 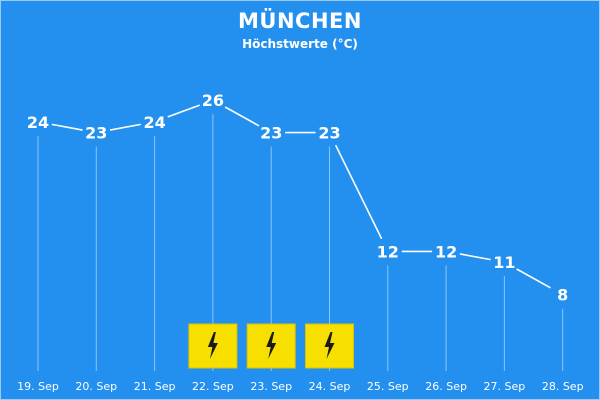 What do you see at coordinates (38, 386) in the screenshot?
I see `x-tick-label: 19. Sep` at bounding box center [38, 386].